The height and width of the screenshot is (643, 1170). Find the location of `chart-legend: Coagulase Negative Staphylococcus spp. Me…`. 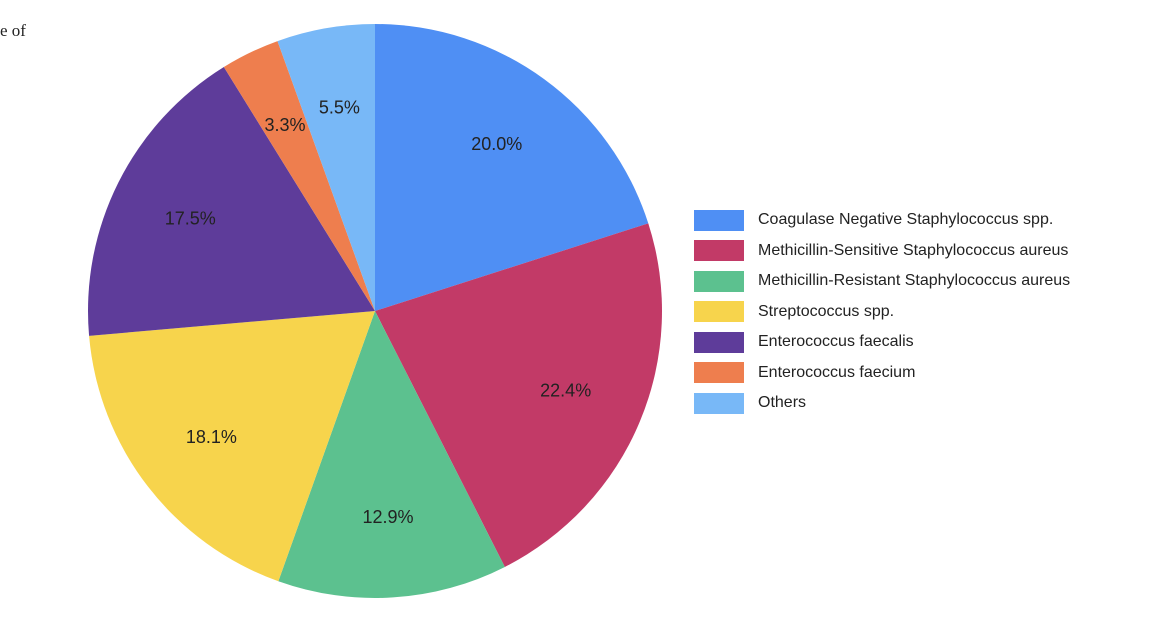

chart-legend: Coagulase Negative Staphylococcus spp. Me… is located at coordinates (882, 312).